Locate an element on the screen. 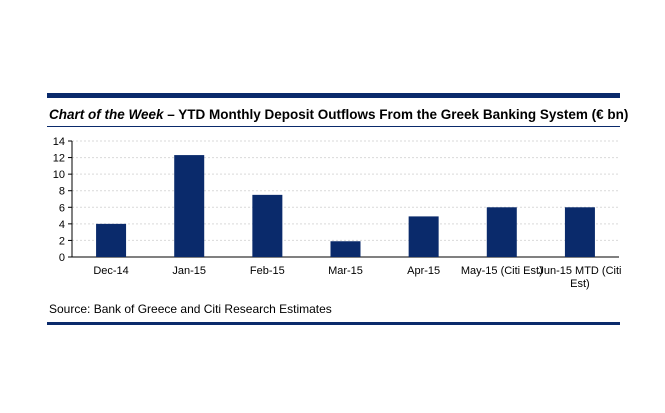 The width and height of the screenshot is (665, 413). bottom-rule is located at coordinates (333, 323).